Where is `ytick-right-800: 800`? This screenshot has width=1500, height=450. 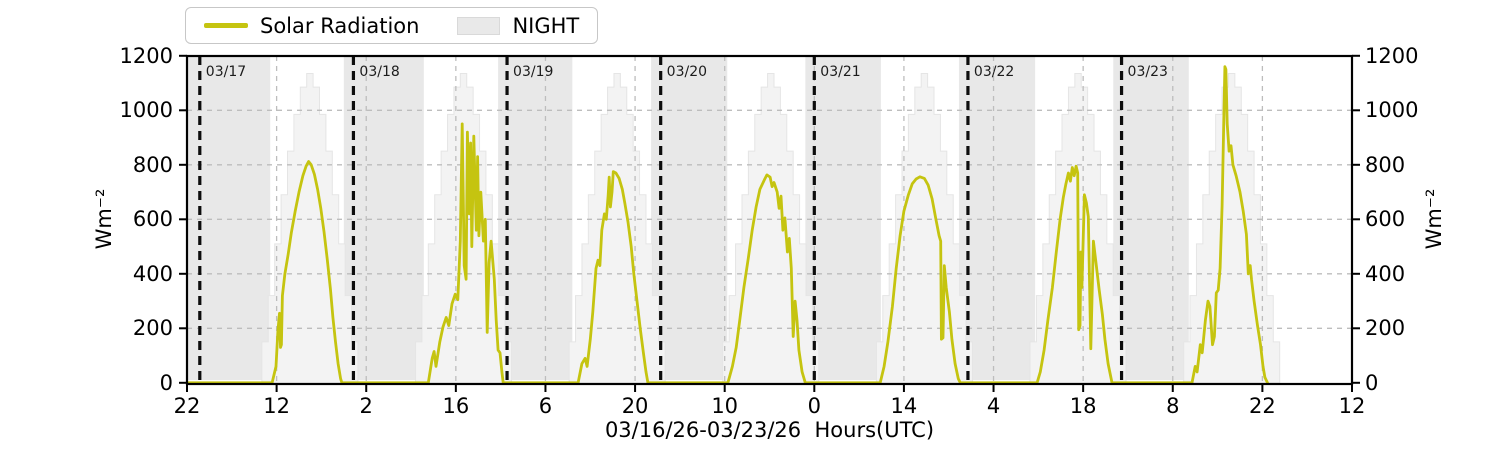 ytick-right-800: 800 is located at coordinates (1385, 164).